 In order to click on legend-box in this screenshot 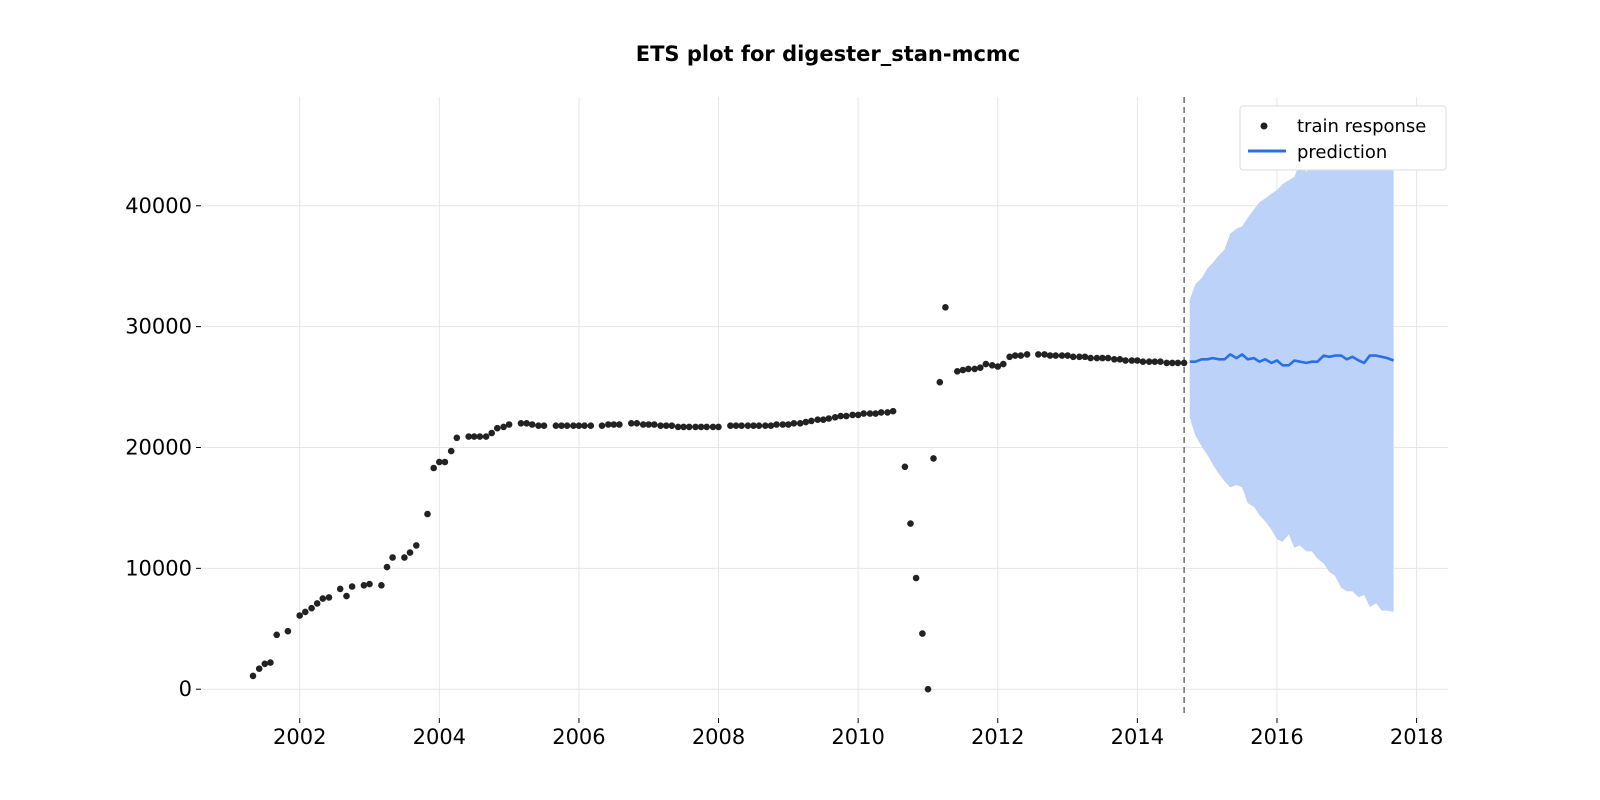, I will do `click(1343, 138)`.